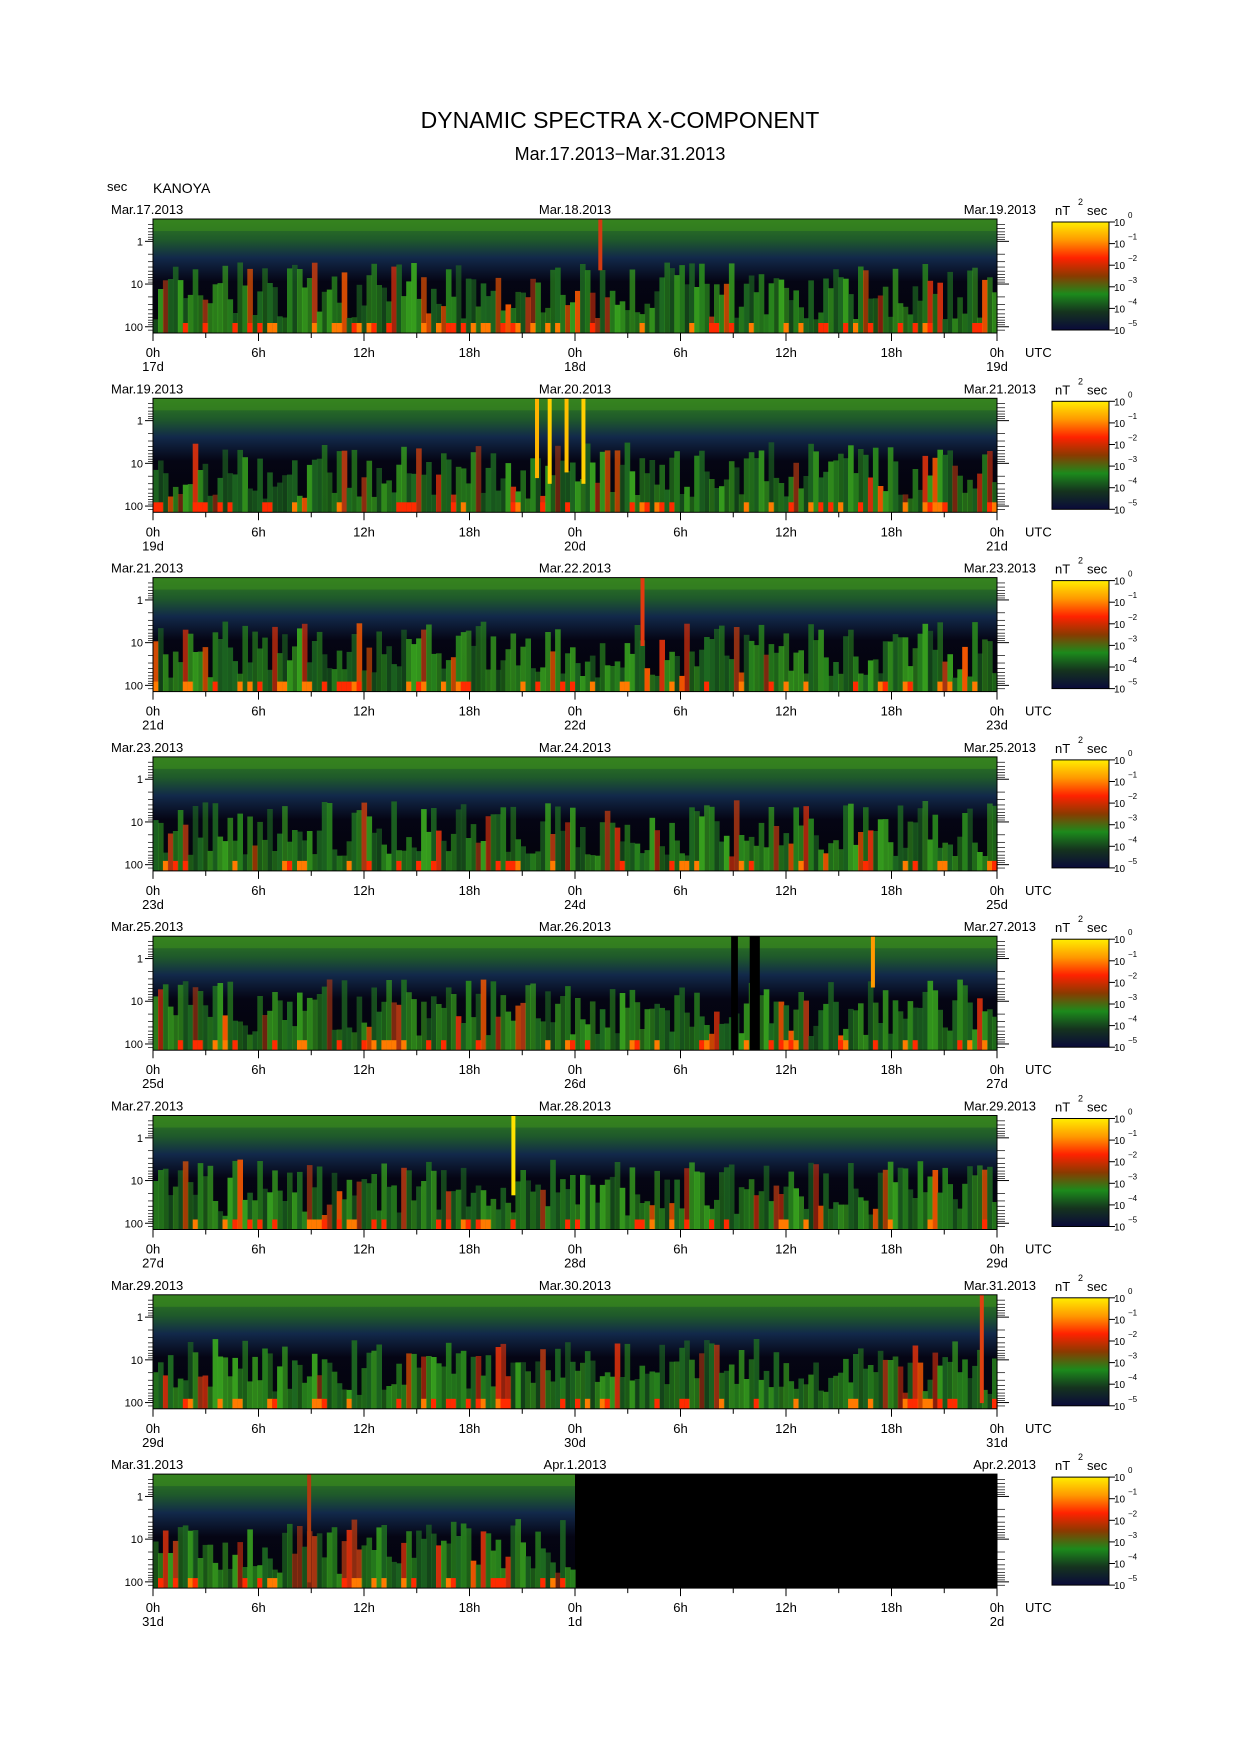 The width and height of the screenshot is (1240, 1752). Describe the element at coordinates (575, 209) in the screenshot. I see `date-mid-label: Mar.18.2013` at that location.